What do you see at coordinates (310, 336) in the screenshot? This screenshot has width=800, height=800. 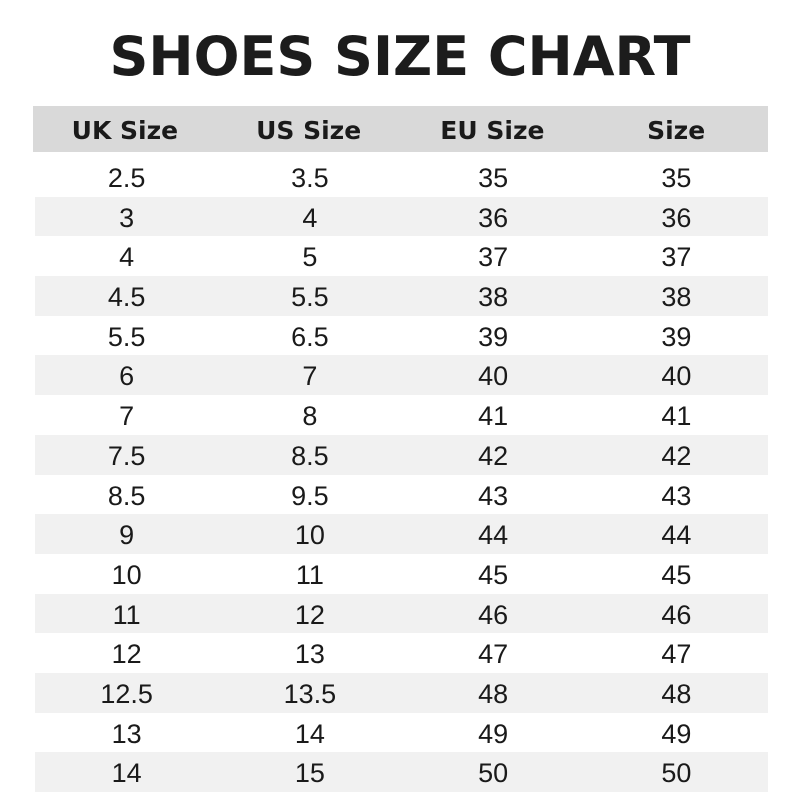 I see `table-cell: 6.5` at bounding box center [310, 336].